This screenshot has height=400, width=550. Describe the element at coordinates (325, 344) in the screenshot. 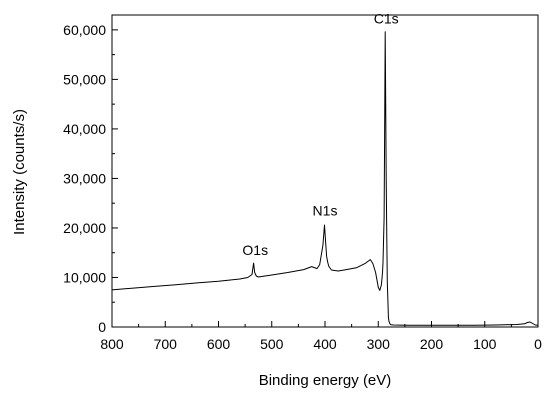

I see `x-tick-label: 400` at that location.